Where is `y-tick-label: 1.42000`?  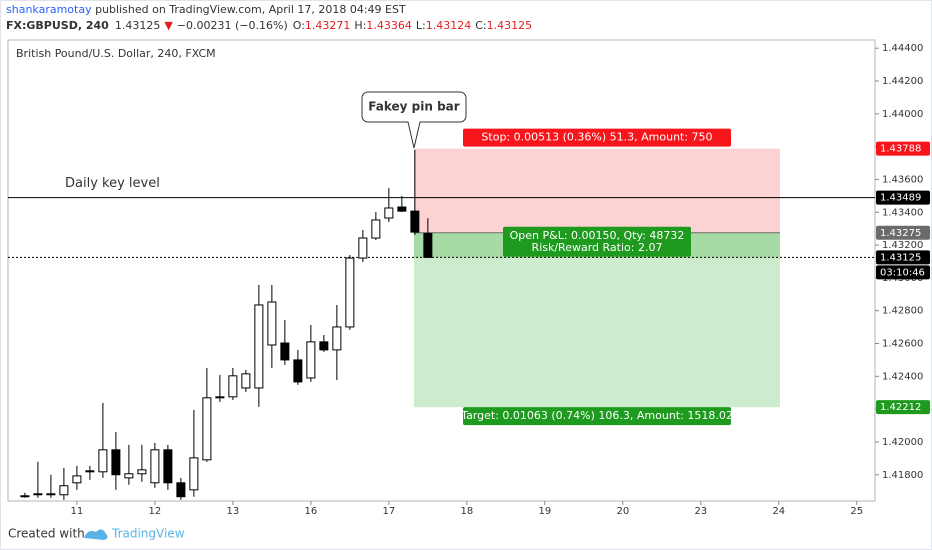 y-tick-label: 1.42000 is located at coordinates (902, 442).